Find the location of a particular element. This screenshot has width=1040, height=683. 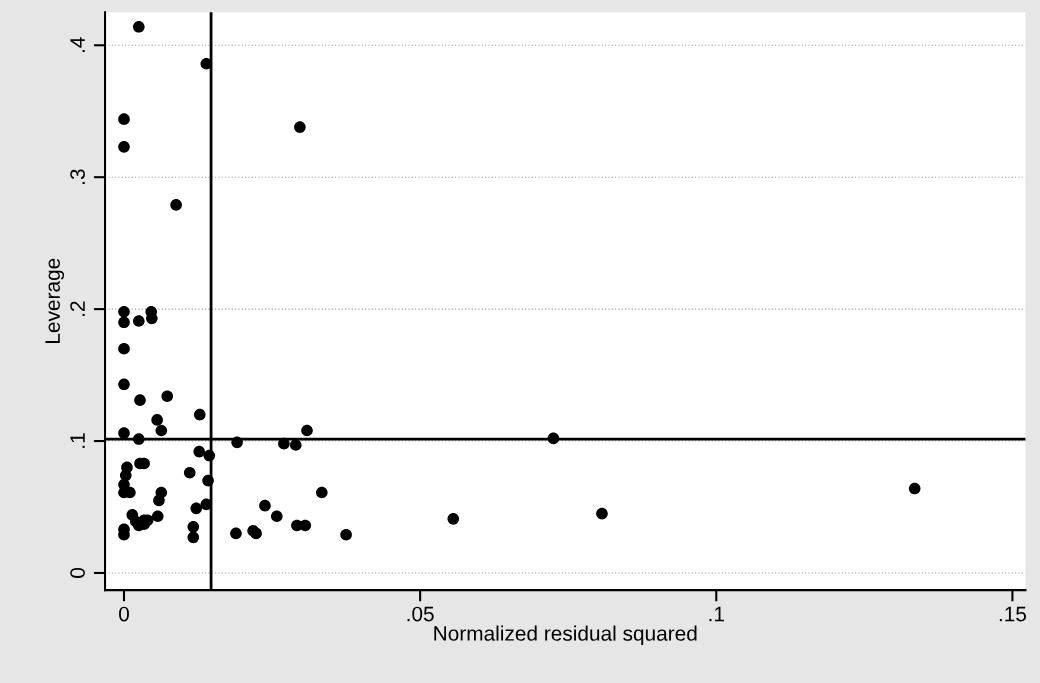

y-tick-label: 0 is located at coordinates (77, 572).